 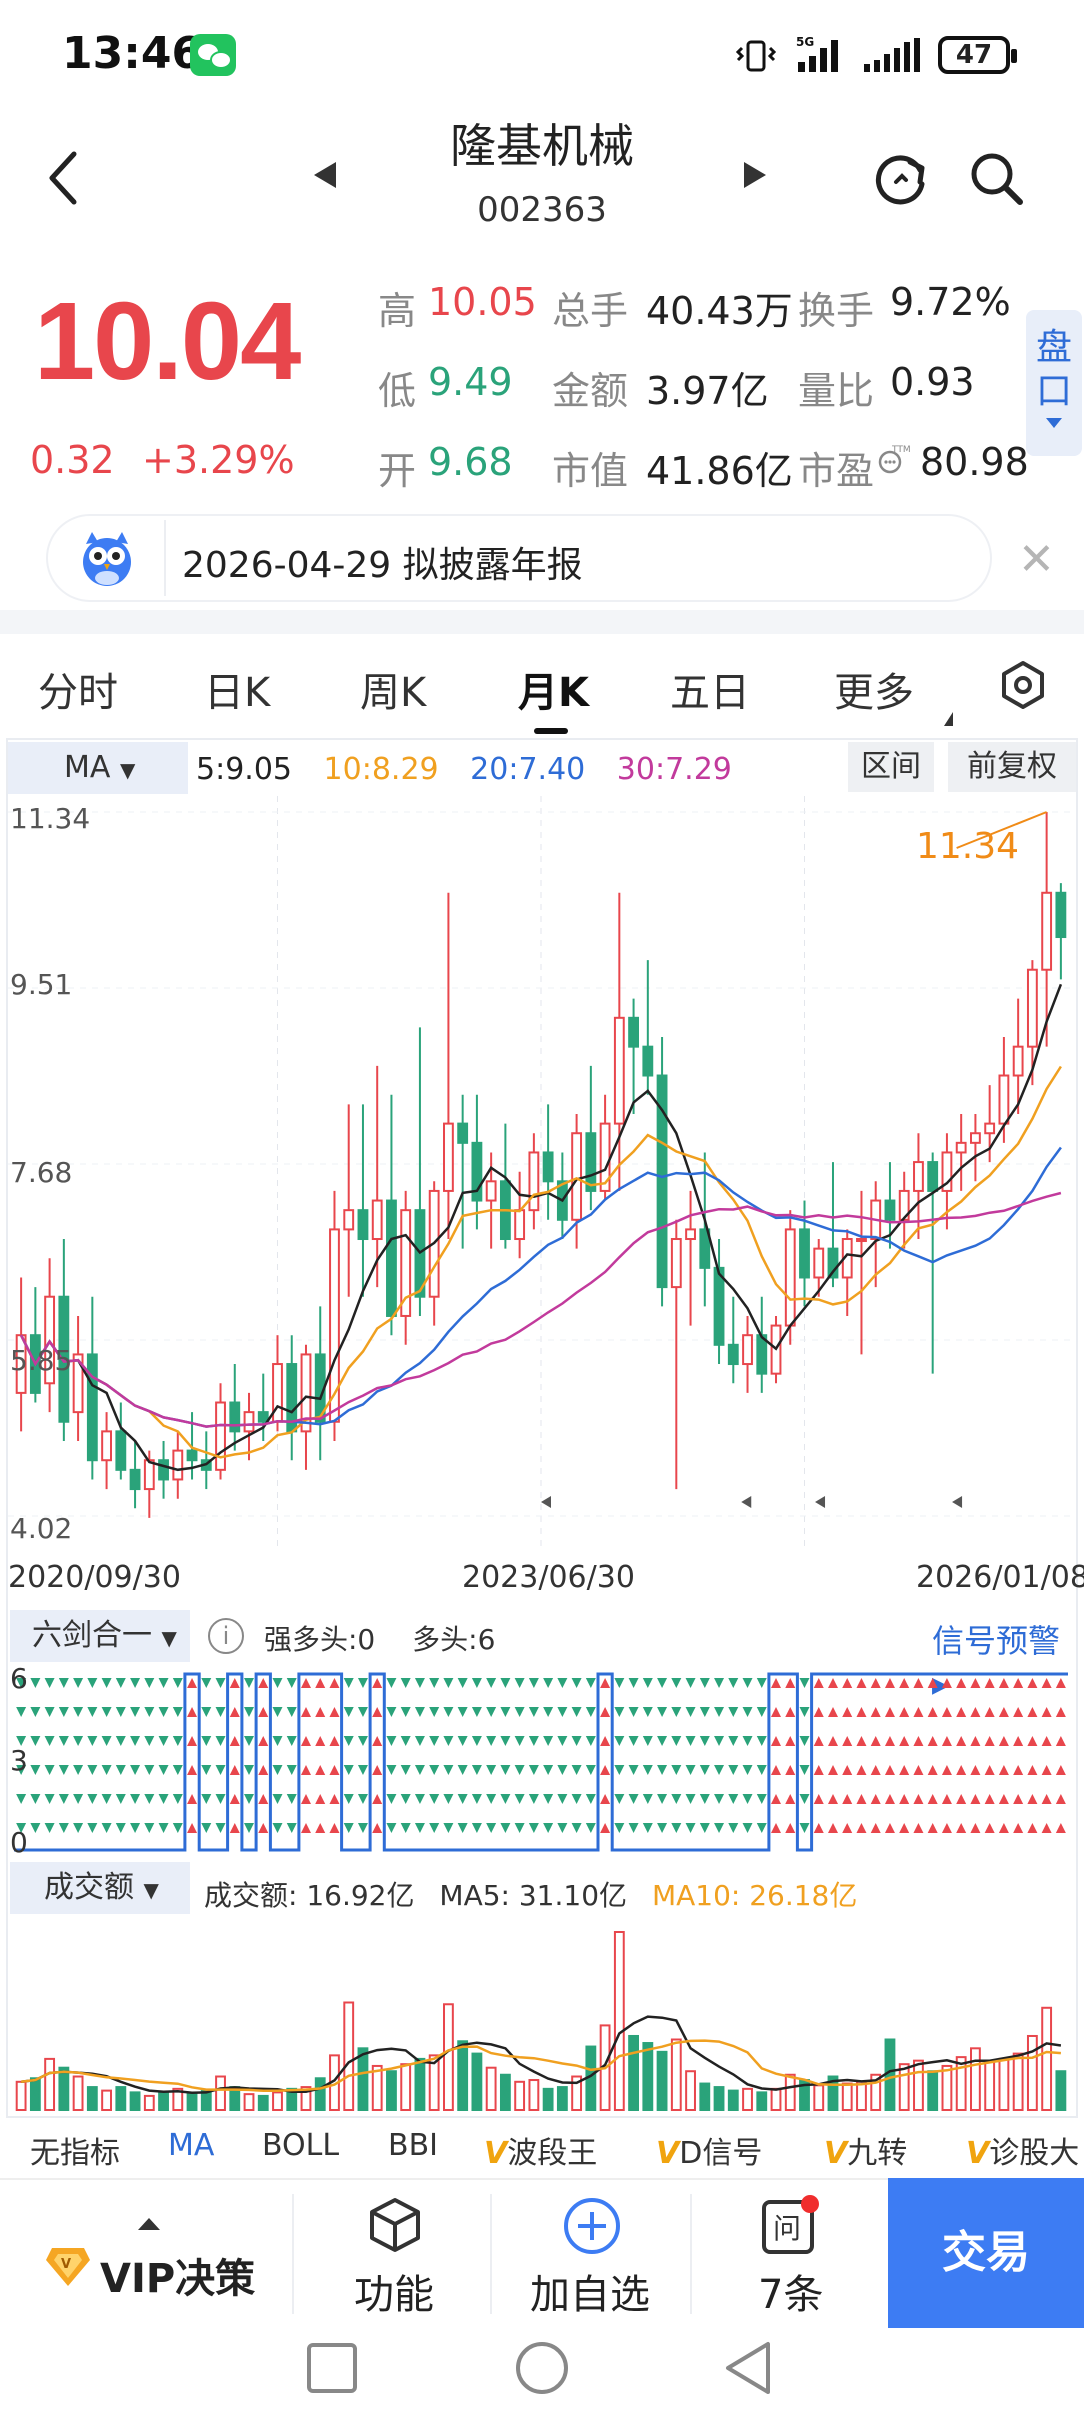 I want to click on notice-bar, so click(x=519, y=558).